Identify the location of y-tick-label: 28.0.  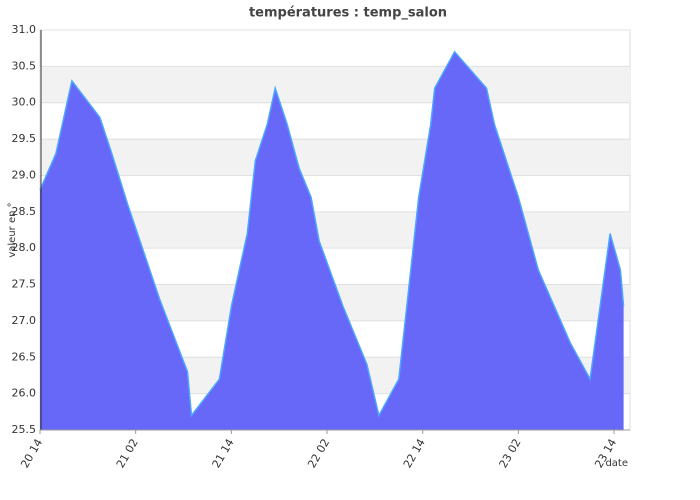
(24, 247).